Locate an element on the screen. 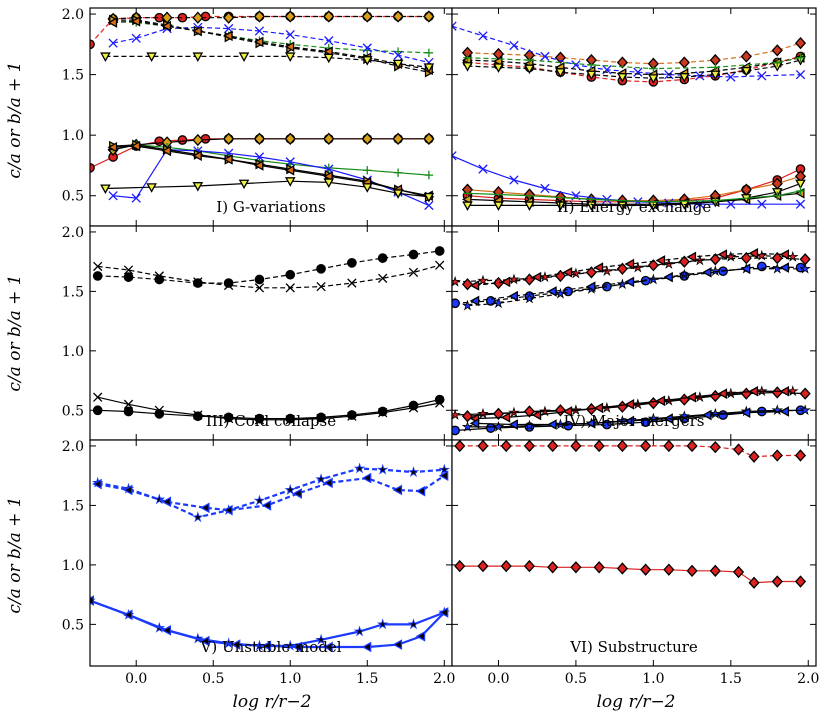 Image resolution: width=831 pixels, height=716 pixels. series-line-red-star-upper is located at coordinates (624, 269).